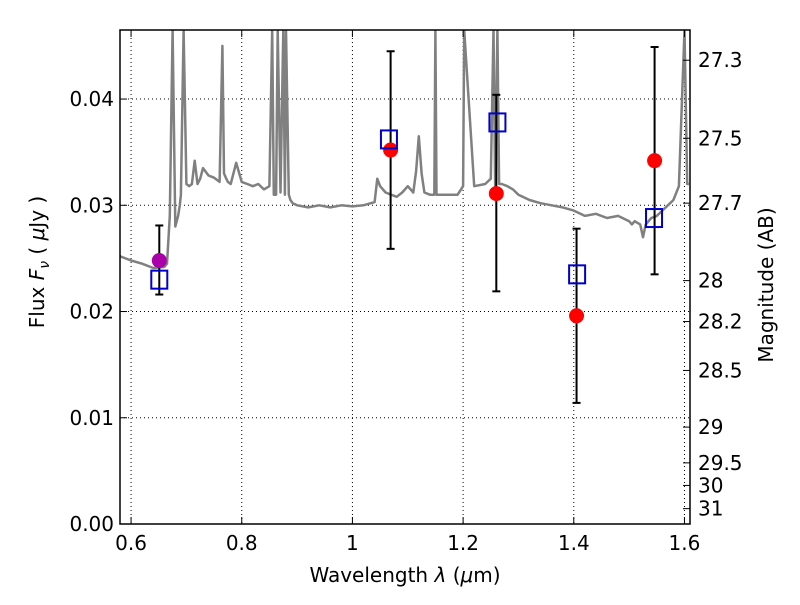  Describe the element at coordinates (720, 370) in the screenshot. I see `mag-tick-label: 28.5` at that location.